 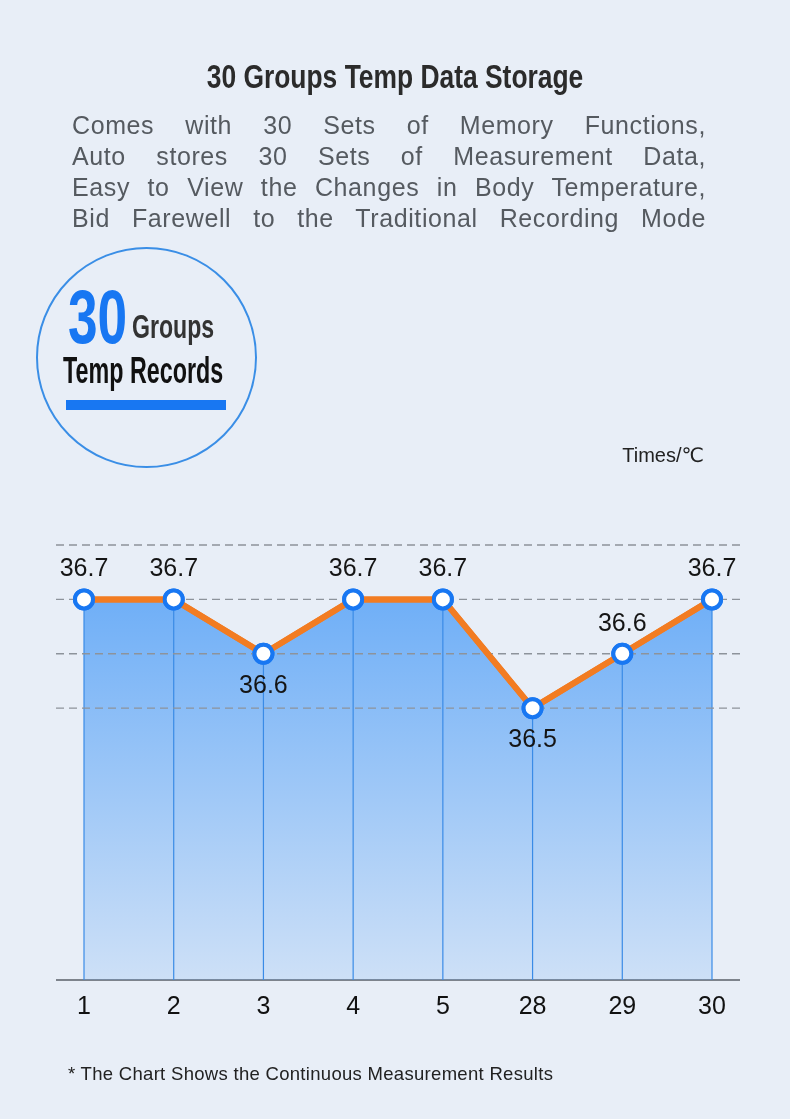 I want to click on text: Temp Records, so click(x=143, y=371).